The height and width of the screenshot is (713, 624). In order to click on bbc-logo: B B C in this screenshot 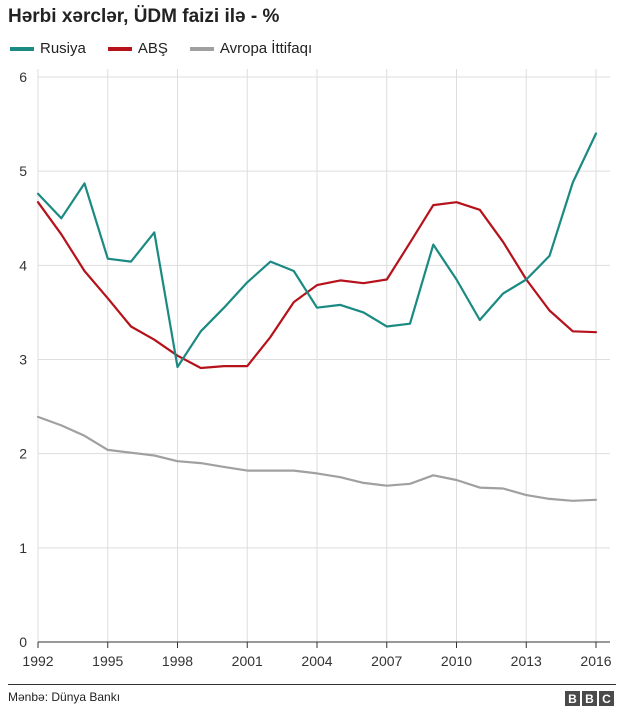, I will do `click(588, 698)`.